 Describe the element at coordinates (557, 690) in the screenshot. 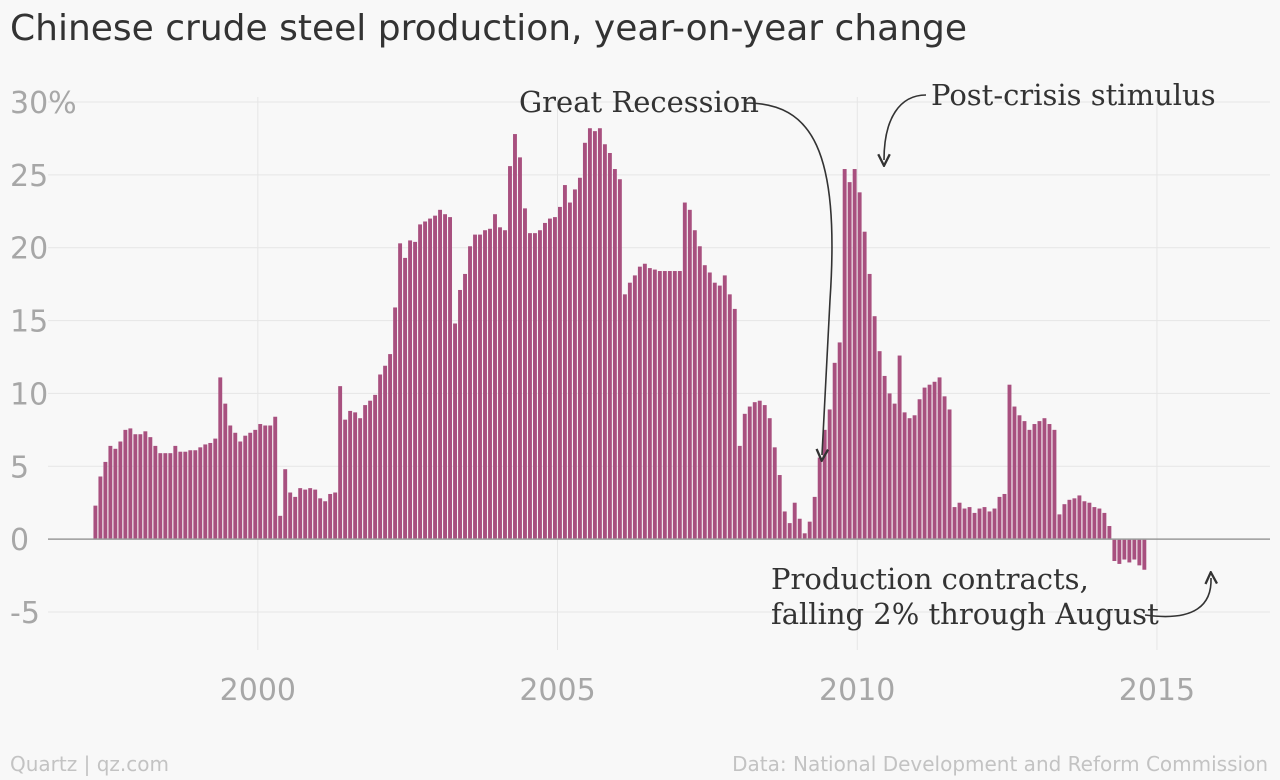

I see `x-tick-label: 2005` at that location.